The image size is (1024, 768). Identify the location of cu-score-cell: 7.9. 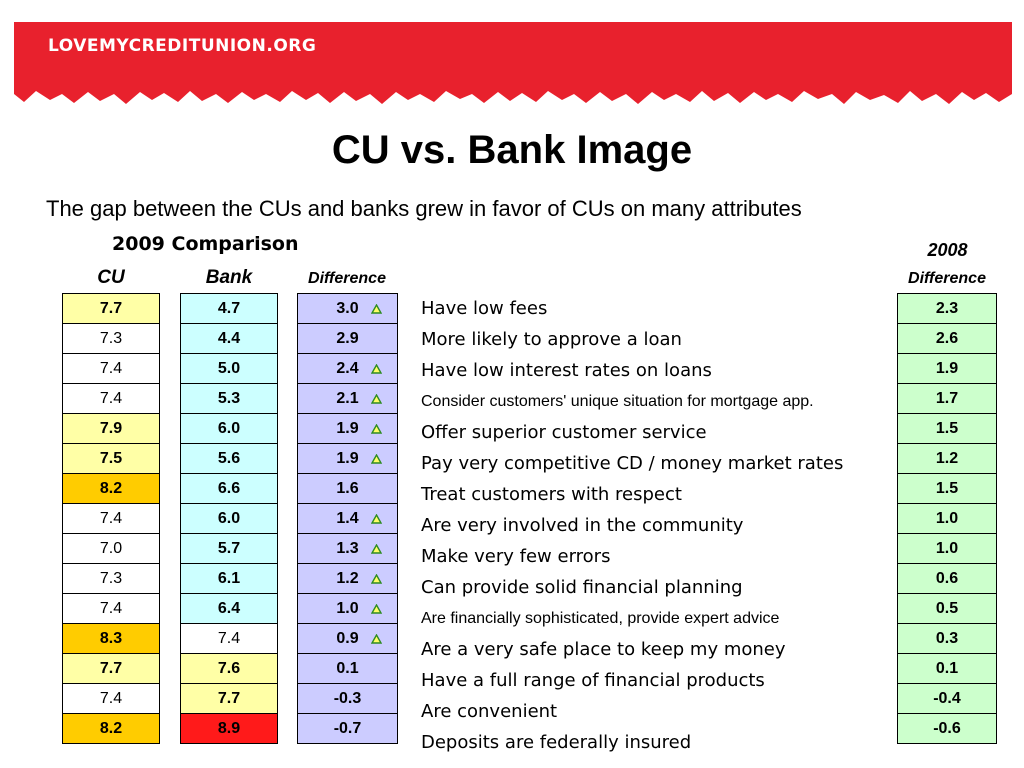
(111, 428).